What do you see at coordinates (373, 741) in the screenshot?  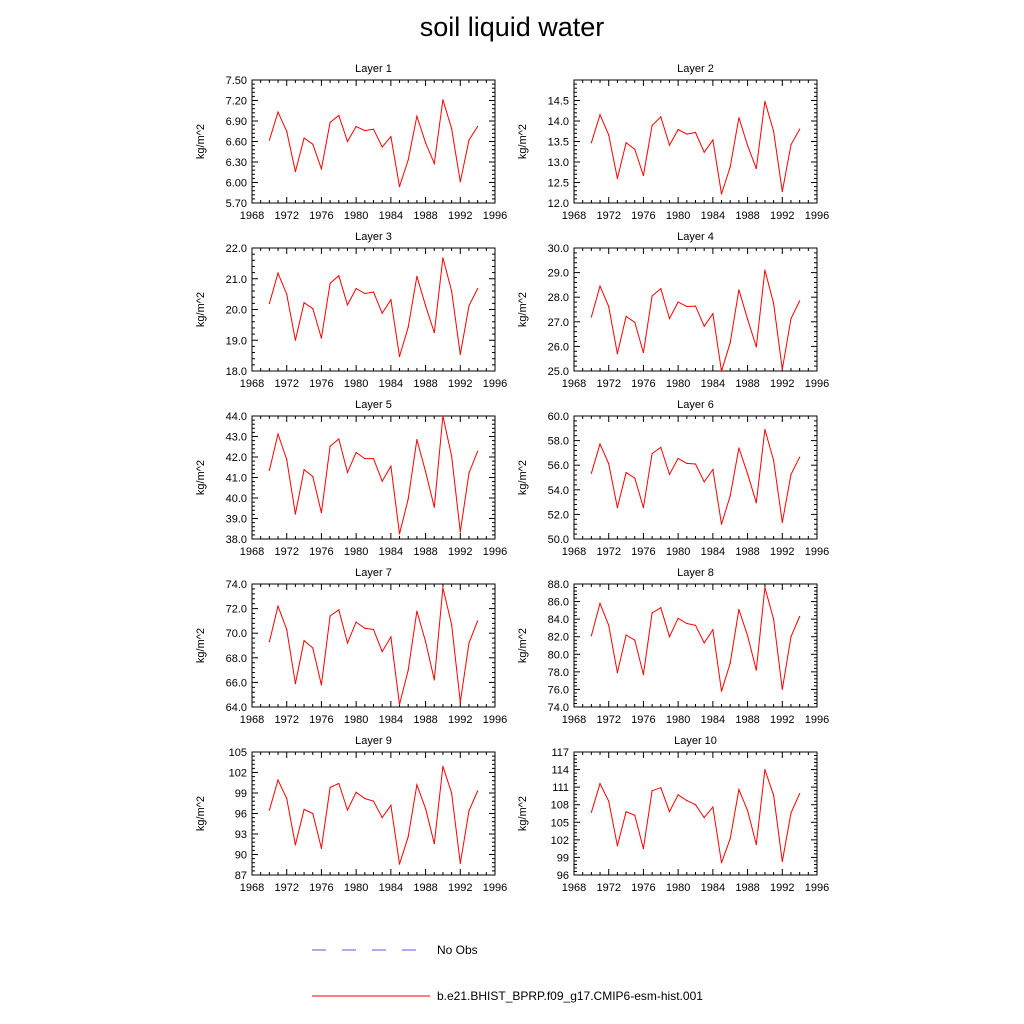 I see `panel-title: Layer 9` at bounding box center [373, 741].